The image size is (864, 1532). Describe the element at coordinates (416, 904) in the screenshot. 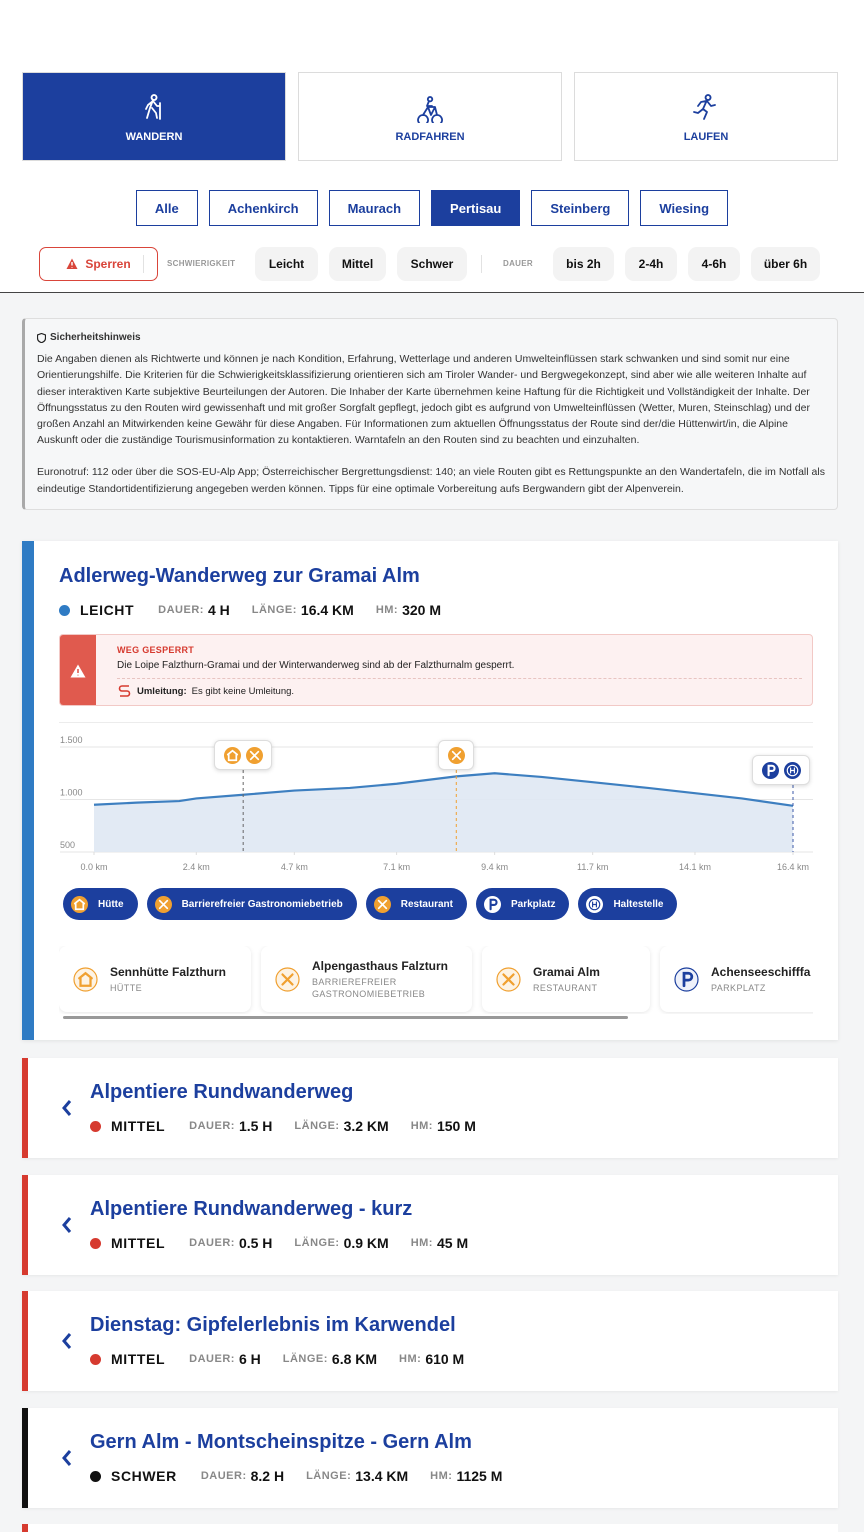

I see `poi-chip: Restaurant` at that location.